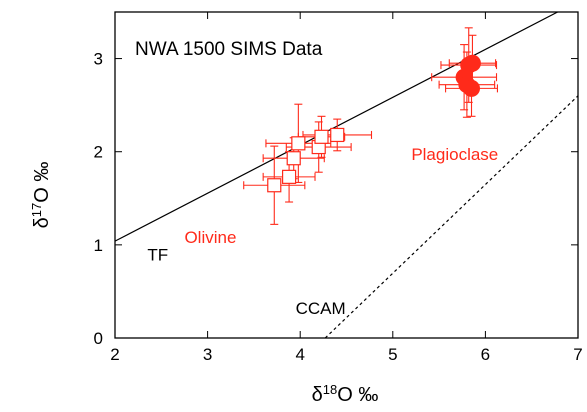  Describe the element at coordinates (98, 152) in the screenshot. I see `y-tick-label: 2` at that location.